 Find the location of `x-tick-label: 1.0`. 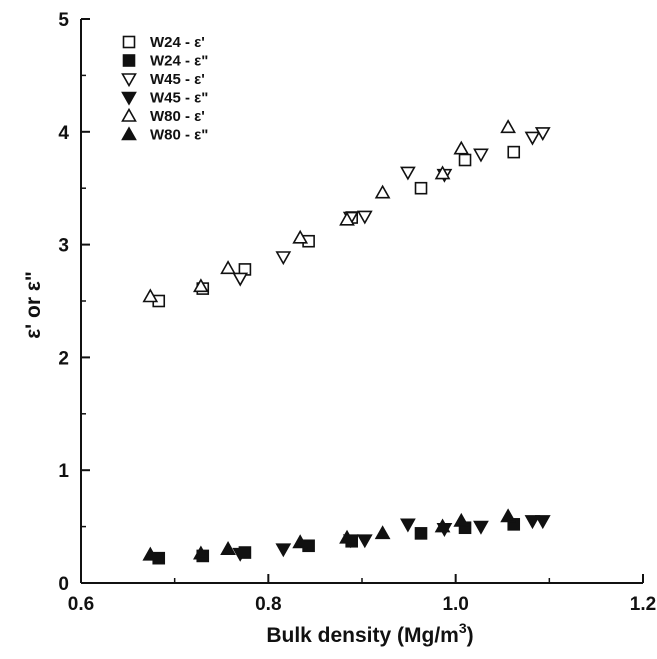

x-tick-label: 1.0 is located at coordinates (455, 604).